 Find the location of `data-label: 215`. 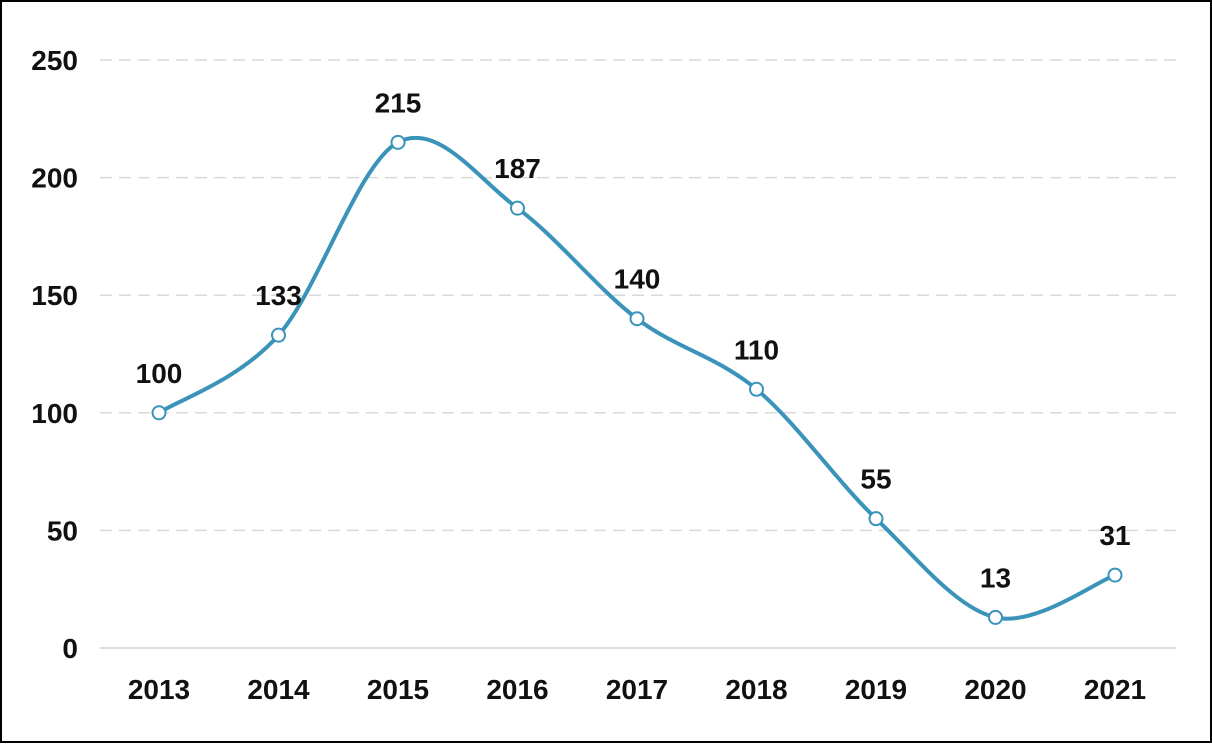

data-label: 215 is located at coordinates (398, 102).